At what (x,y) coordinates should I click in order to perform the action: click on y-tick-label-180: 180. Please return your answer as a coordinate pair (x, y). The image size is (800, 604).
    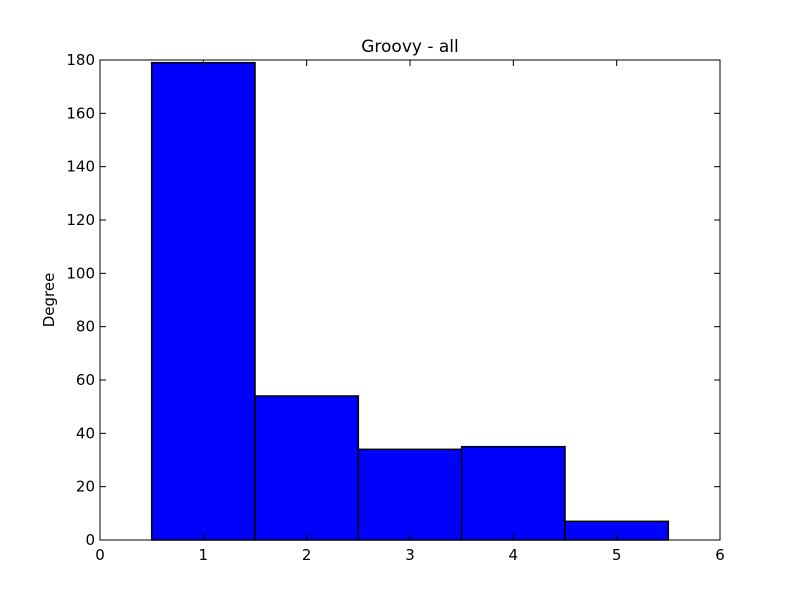
    Looking at the image, I should click on (80, 60).